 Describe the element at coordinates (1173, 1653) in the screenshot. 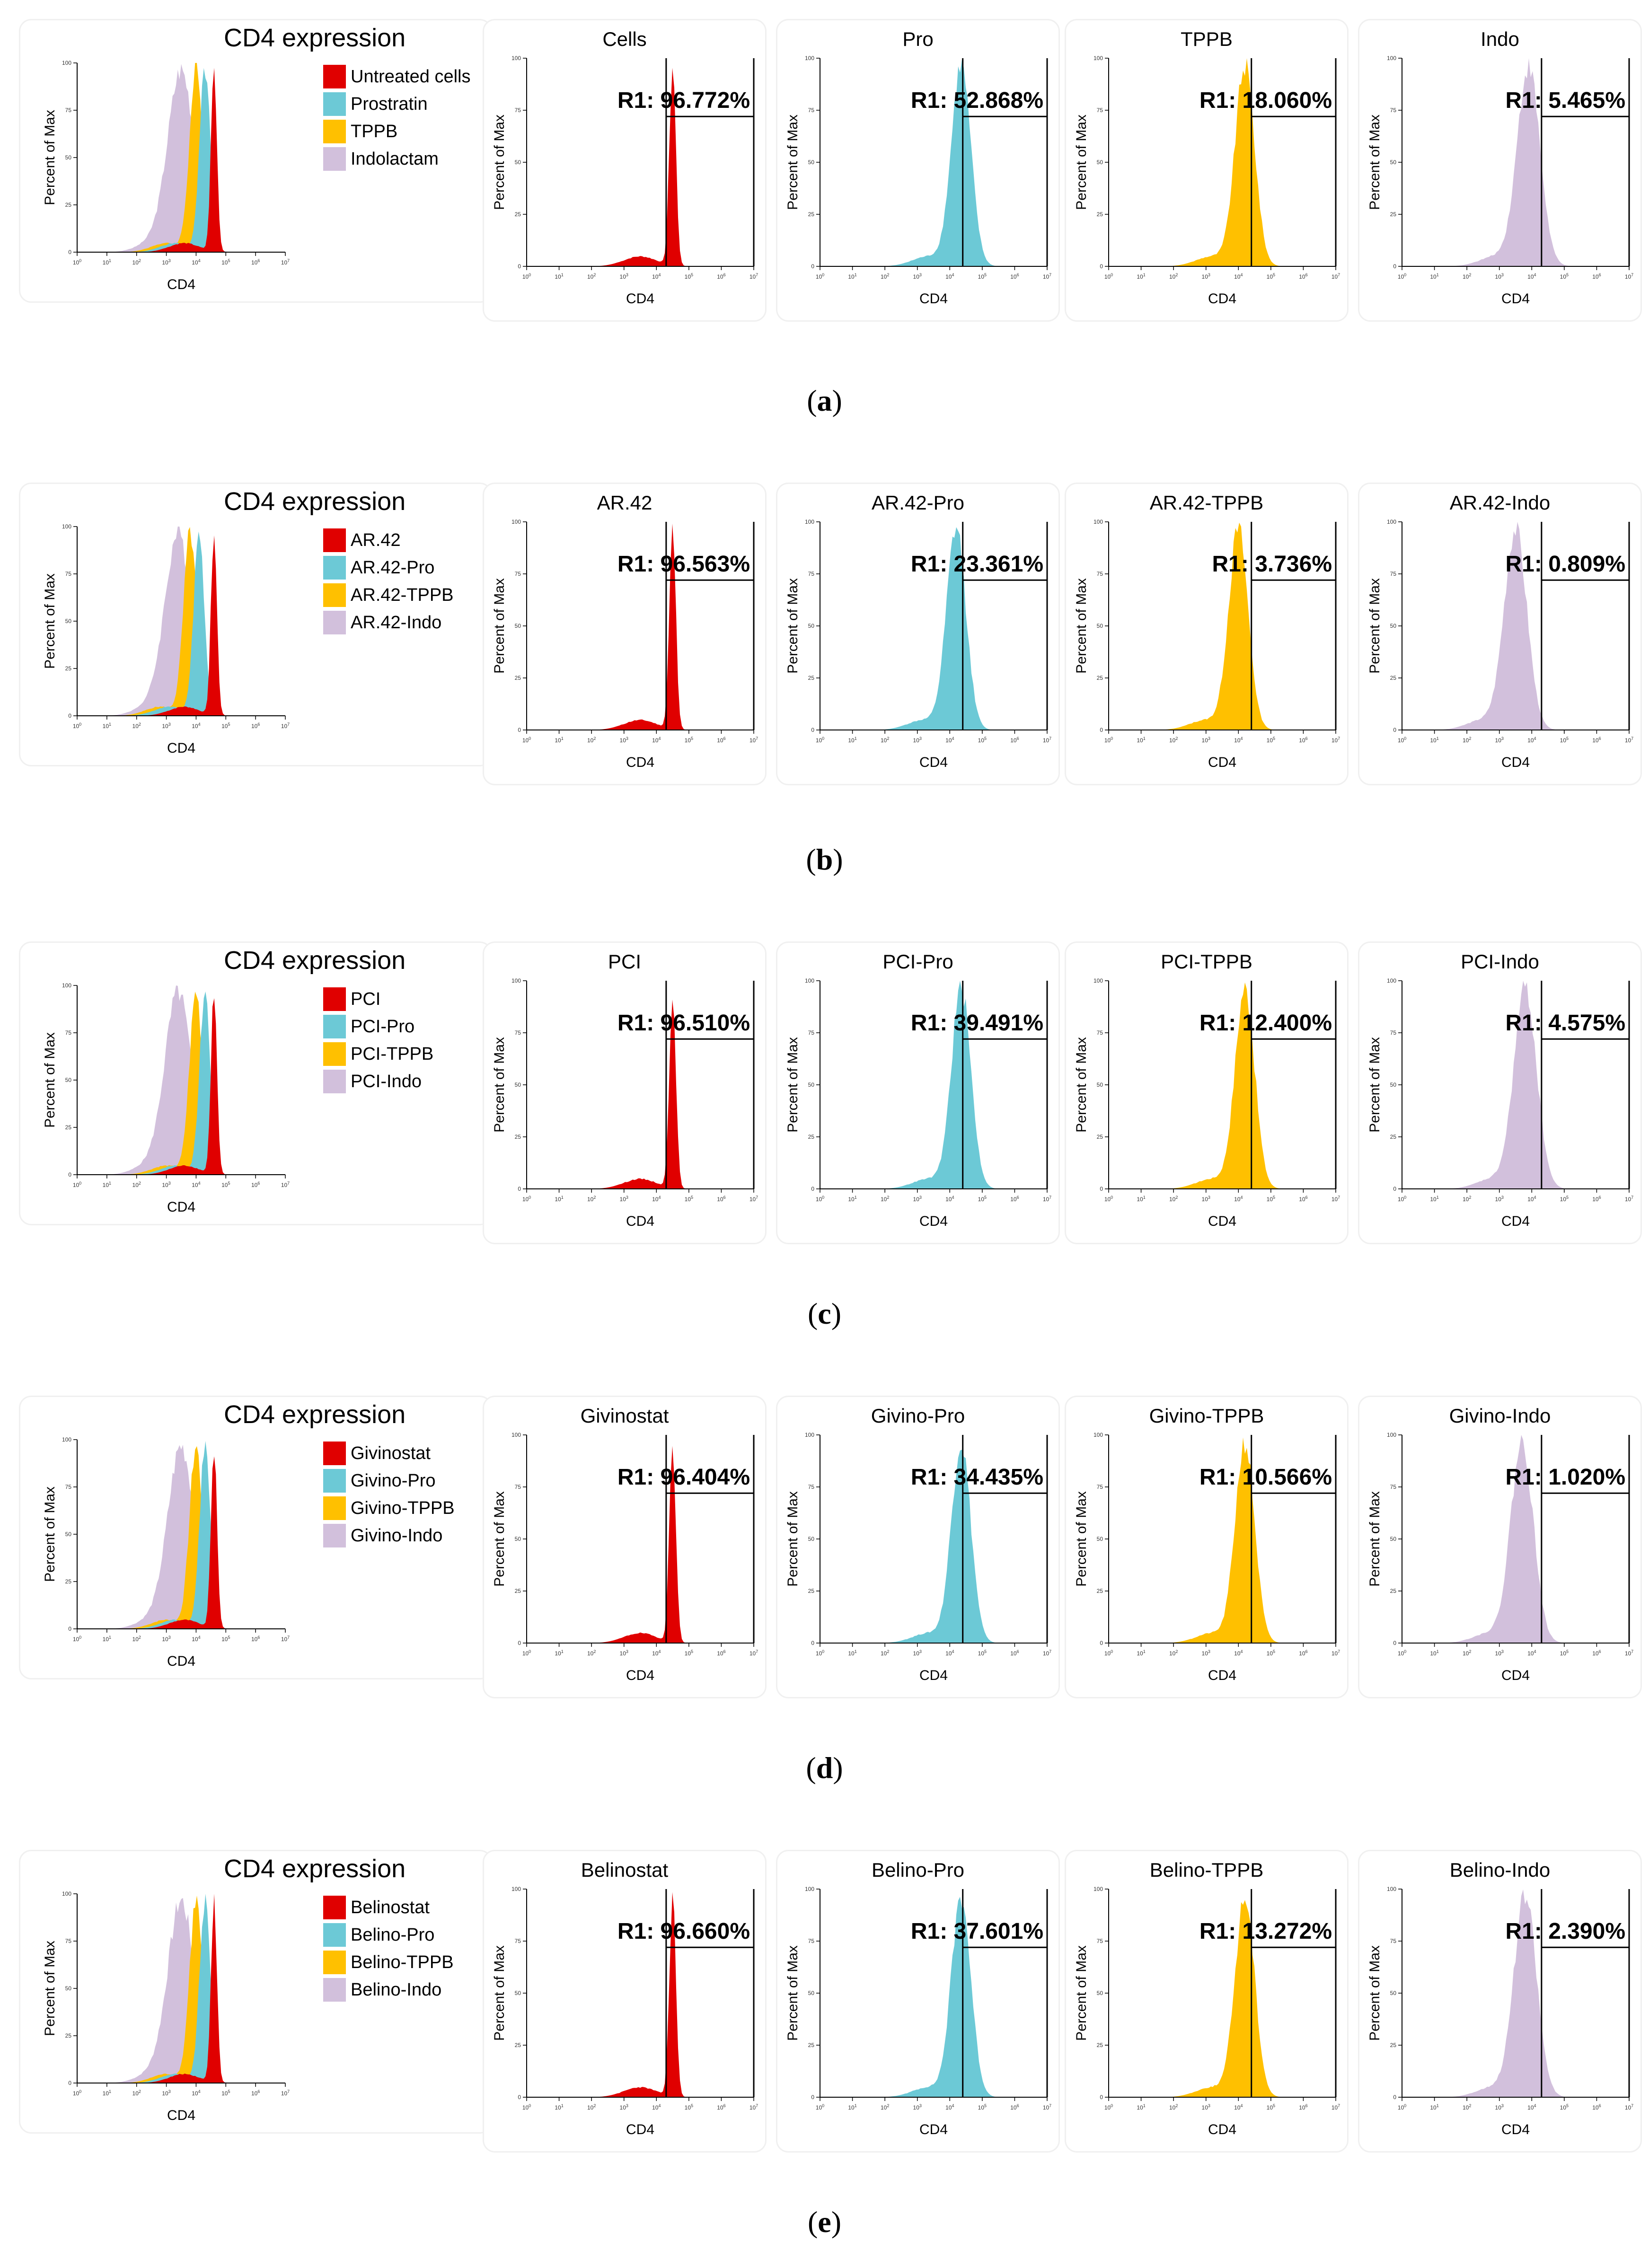

I see `x-tick-label: 10²` at that location.